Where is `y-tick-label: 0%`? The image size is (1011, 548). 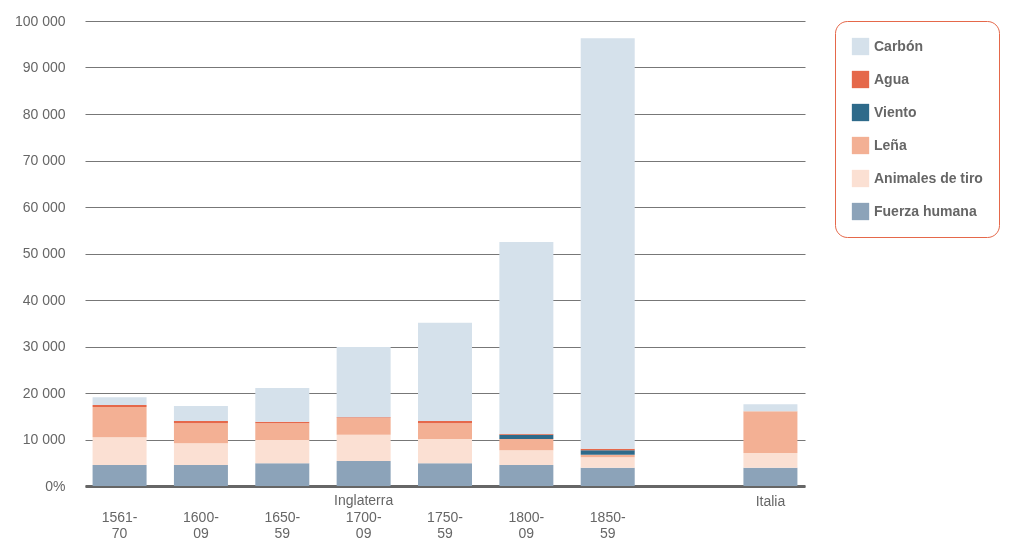 y-tick-label: 0% is located at coordinates (55, 485).